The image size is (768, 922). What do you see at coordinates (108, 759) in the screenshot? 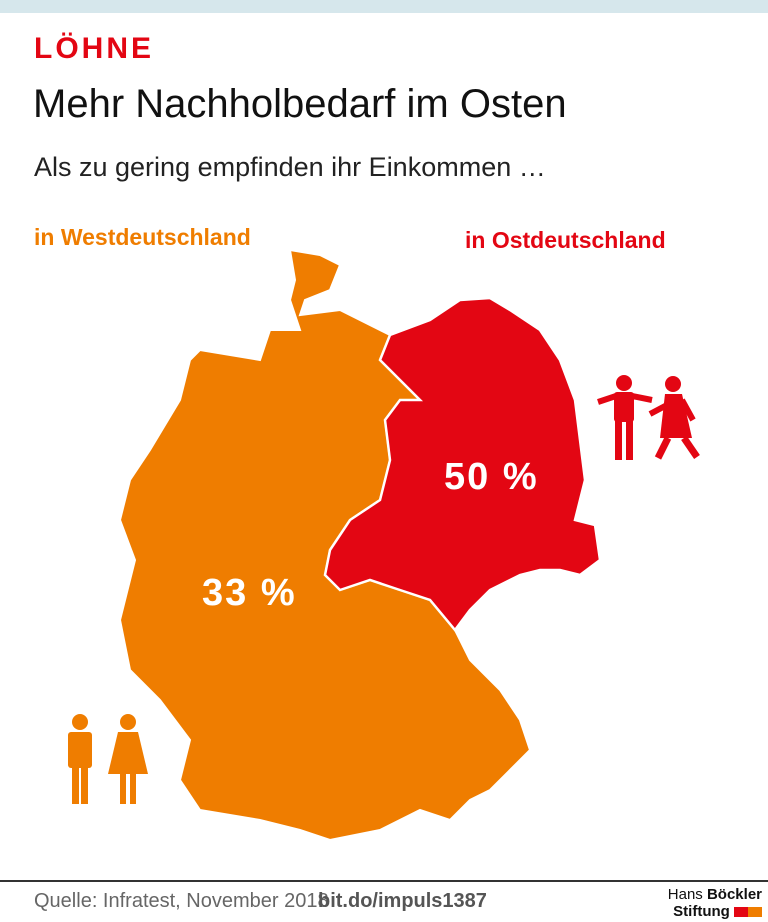
I see `man-woman-standing-icon` at bounding box center [108, 759].